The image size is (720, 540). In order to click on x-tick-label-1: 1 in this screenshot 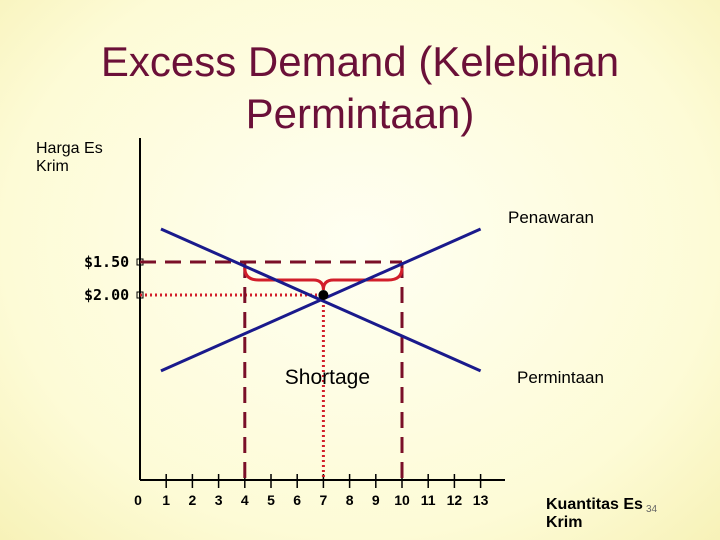, I will do `click(166, 500)`.